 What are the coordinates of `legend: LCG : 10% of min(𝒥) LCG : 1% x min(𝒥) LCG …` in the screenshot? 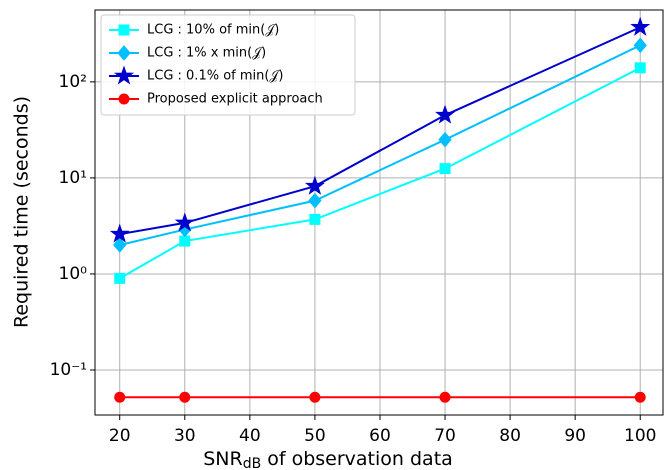 It's located at (228, 65).